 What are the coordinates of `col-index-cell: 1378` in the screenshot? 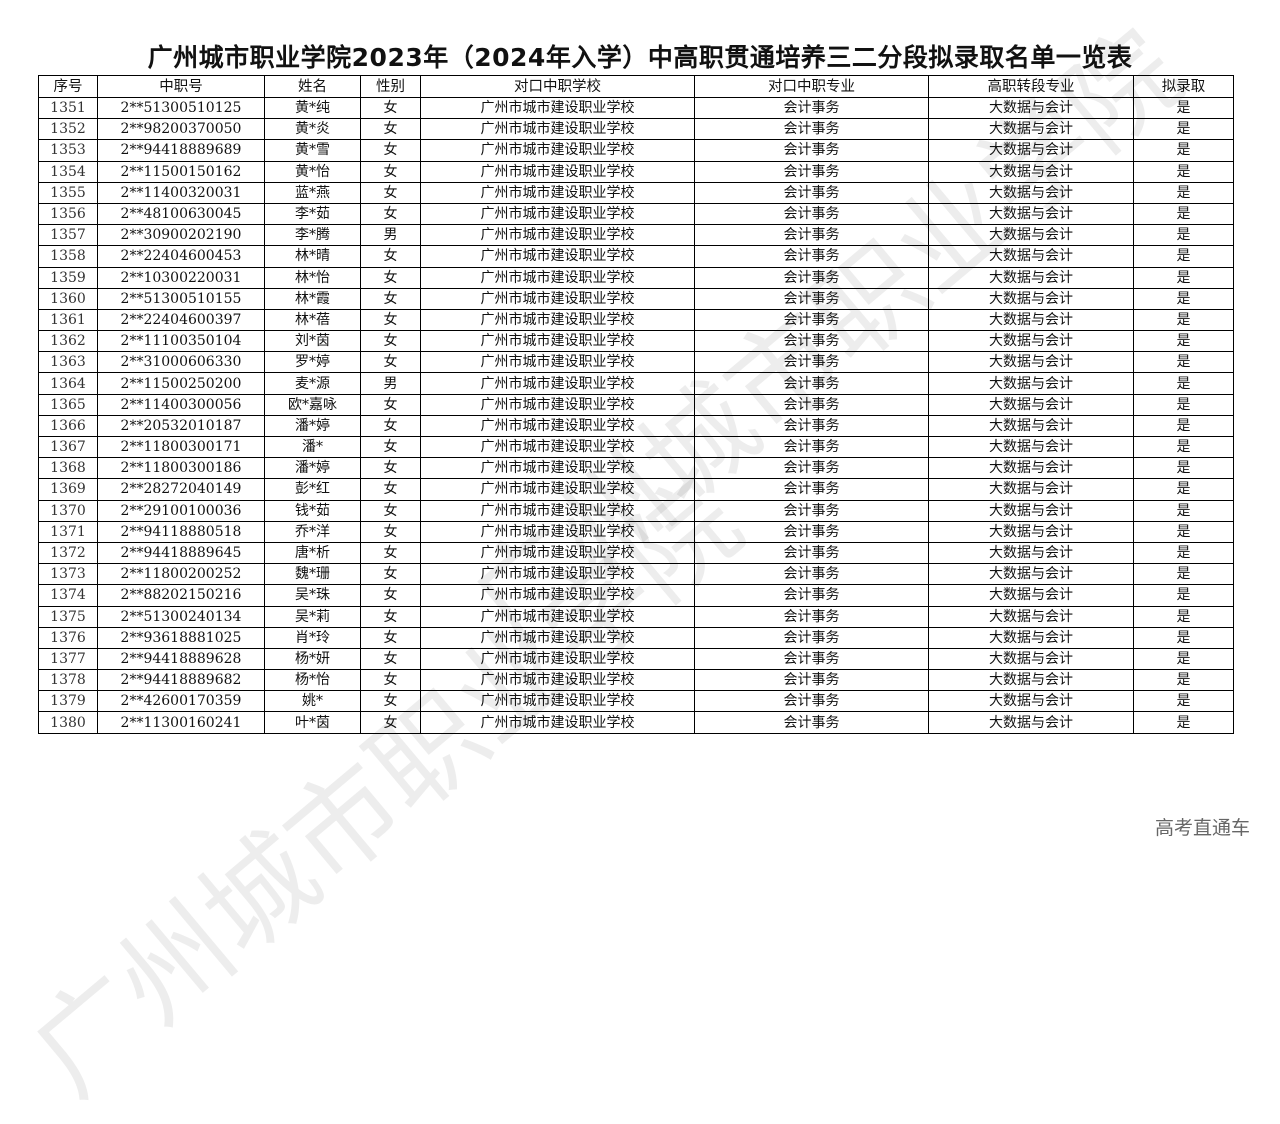 It's located at (68, 680).